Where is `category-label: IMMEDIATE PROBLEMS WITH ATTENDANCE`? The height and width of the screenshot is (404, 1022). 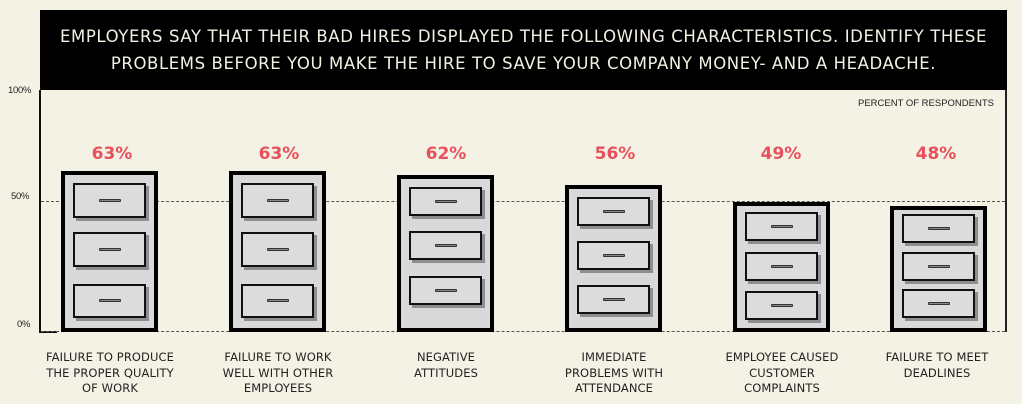
category-label: IMMEDIATE PROBLEMS WITH ATTENDANCE is located at coordinates (614, 372).